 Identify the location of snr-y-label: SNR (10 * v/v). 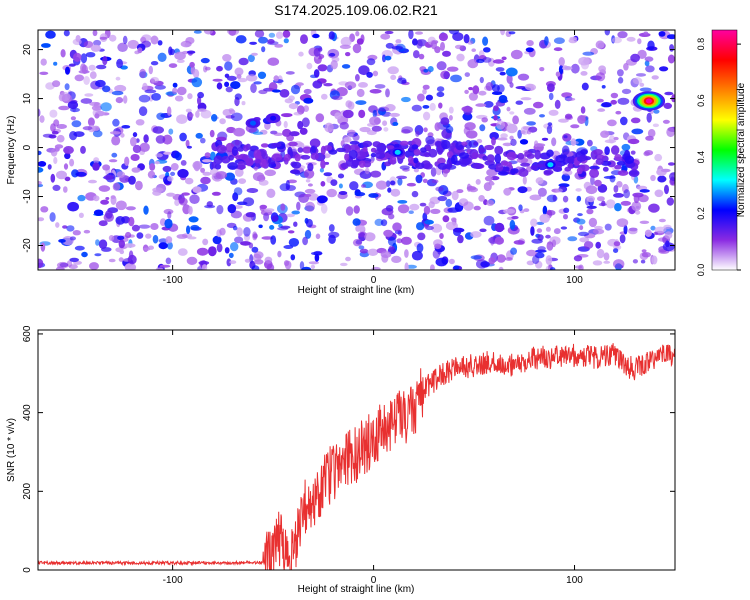
(11, 450).